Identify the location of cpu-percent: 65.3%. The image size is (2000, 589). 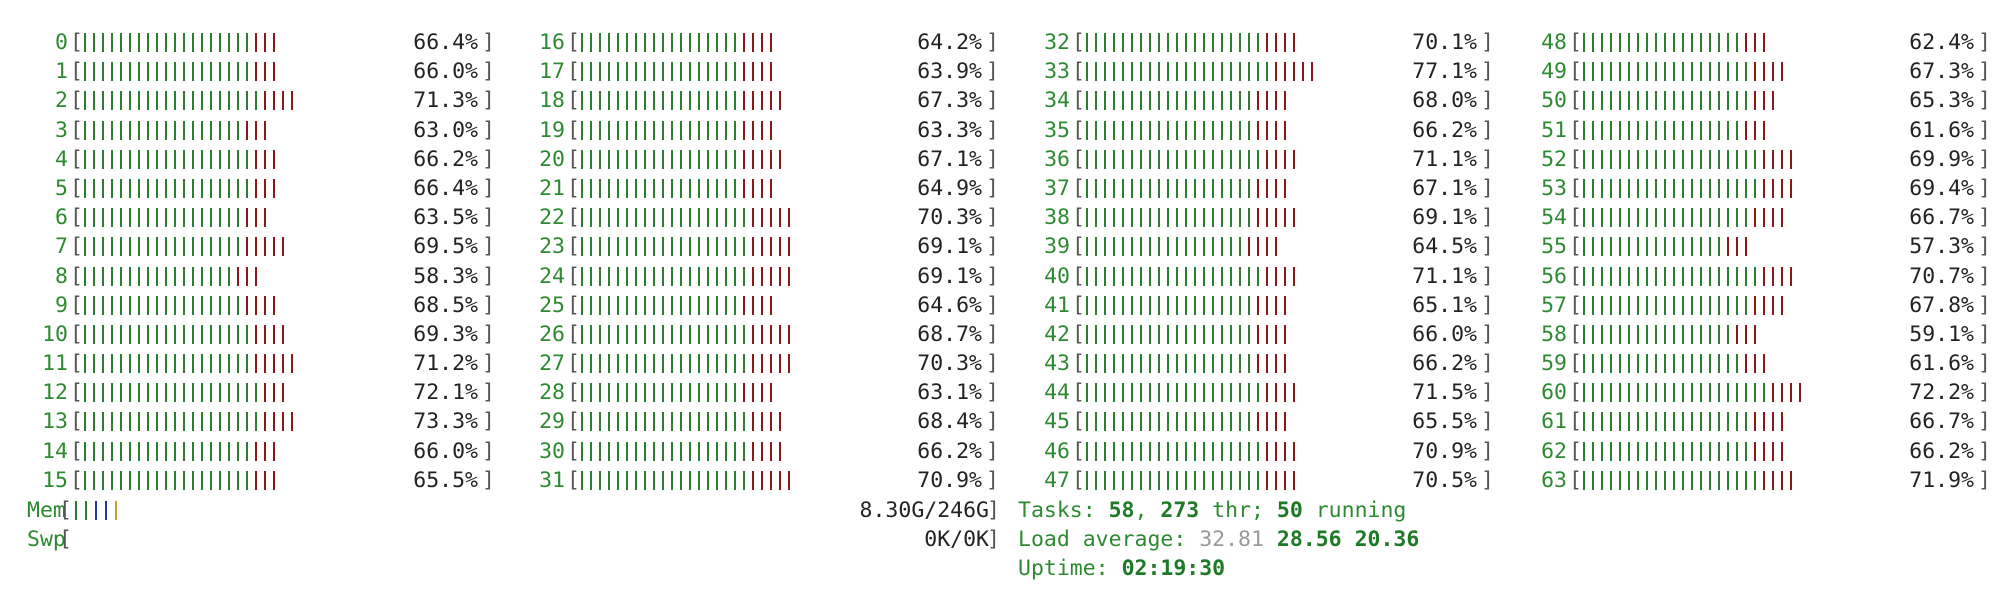
(1941, 101).